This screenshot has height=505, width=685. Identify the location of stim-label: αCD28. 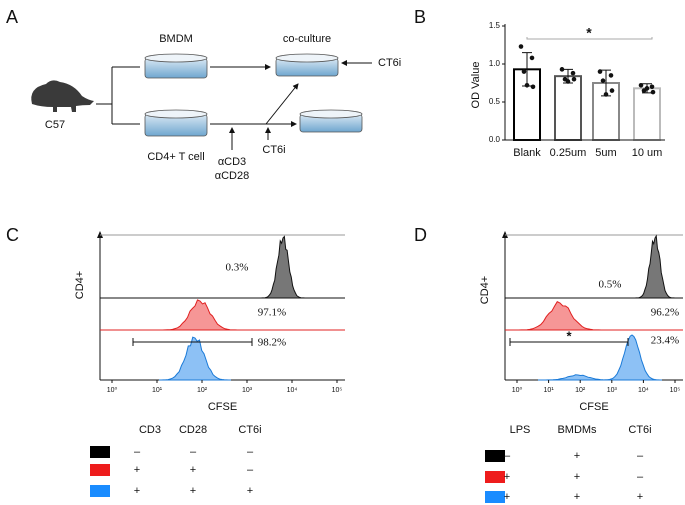
(232, 176).